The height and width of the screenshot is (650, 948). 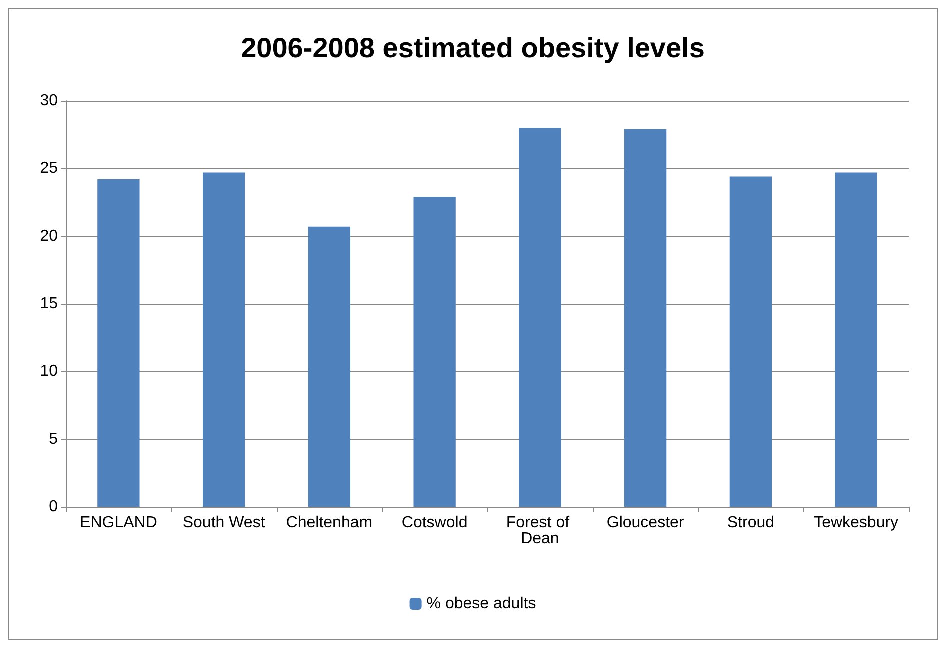 I want to click on x-tick-label: ENGLAND, so click(x=119, y=523).